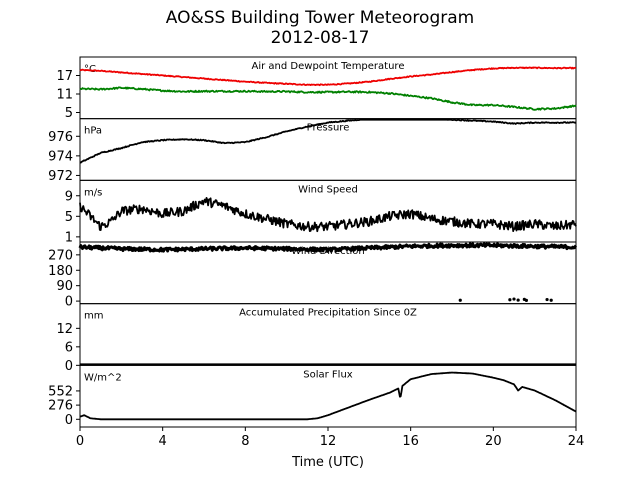 The height and width of the screenshot is (480, 640). What do you see at coordinates (93, 316) in the screenshot?
I see `unit-label: mm` at bounding box center [93, 316].